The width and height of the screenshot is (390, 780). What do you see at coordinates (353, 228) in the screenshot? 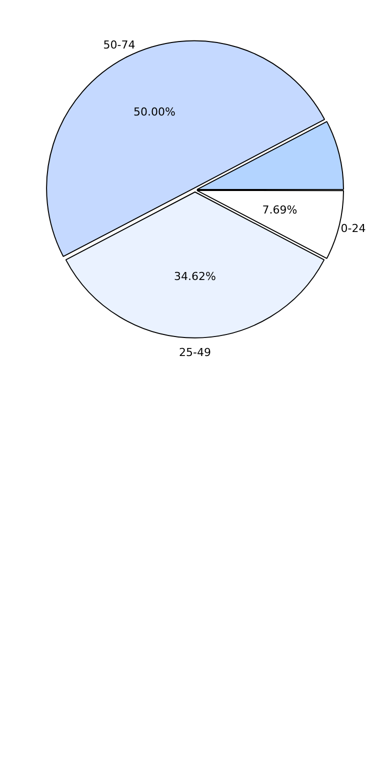
I see `slice-label: 0-24` at bounding box center [353, 228].